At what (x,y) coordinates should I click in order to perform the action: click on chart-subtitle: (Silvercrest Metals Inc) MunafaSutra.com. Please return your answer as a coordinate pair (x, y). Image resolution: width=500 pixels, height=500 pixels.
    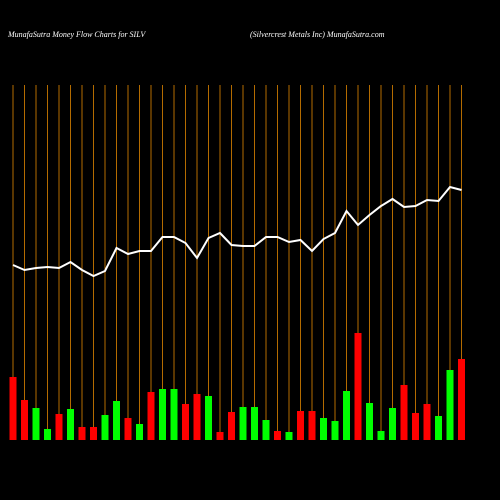
    Looking at the image, I should click on (317, 34).